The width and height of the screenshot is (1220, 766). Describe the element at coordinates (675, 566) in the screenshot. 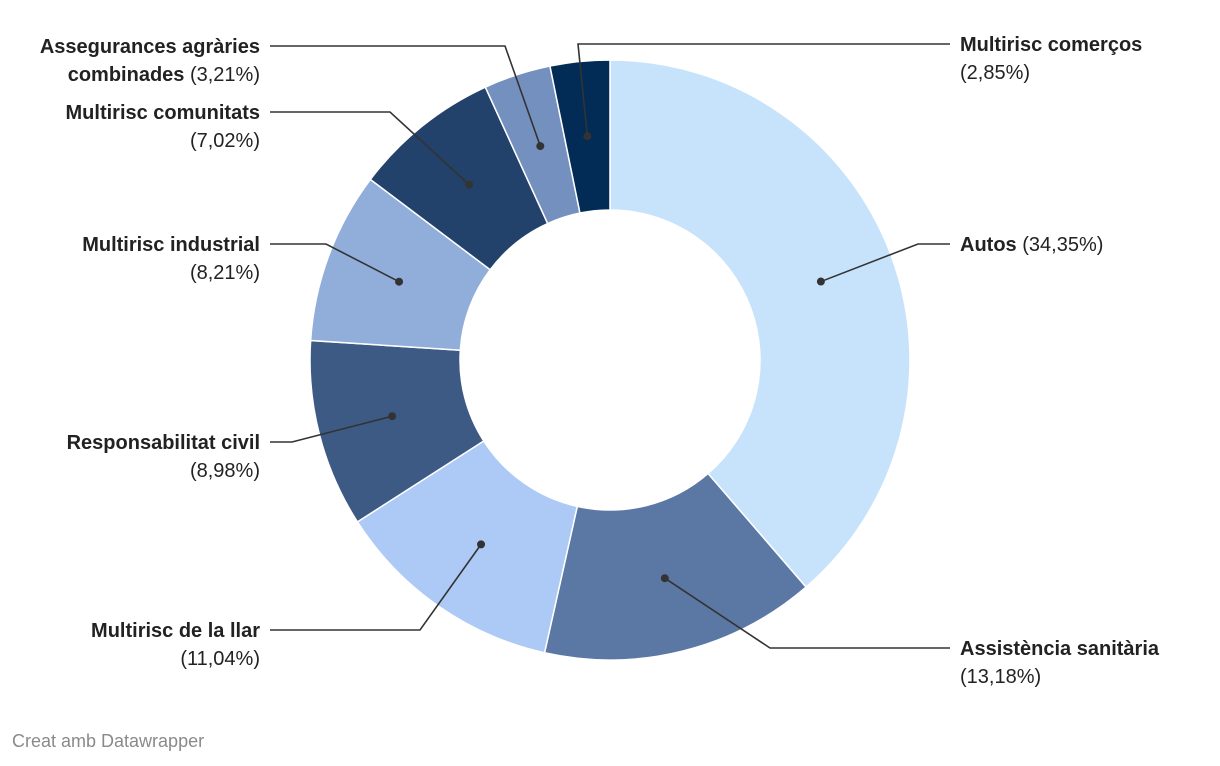

I see `slice-assistencia-sanitaria` at that location.